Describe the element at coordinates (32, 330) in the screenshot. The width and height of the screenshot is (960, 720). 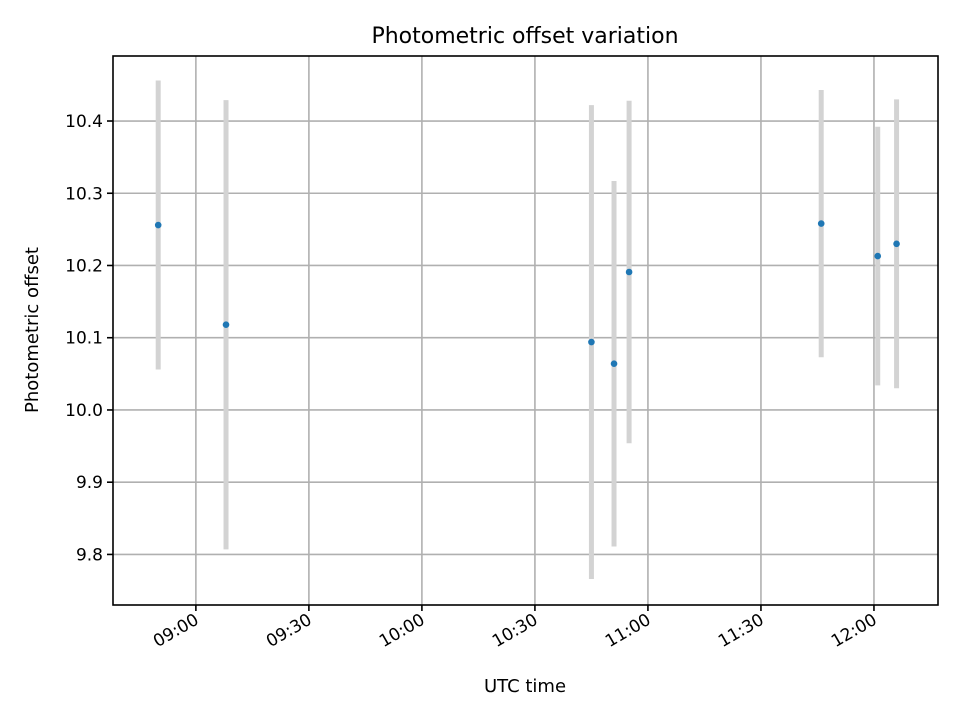
I see `y-axis-label: Photometric offset` at that location.